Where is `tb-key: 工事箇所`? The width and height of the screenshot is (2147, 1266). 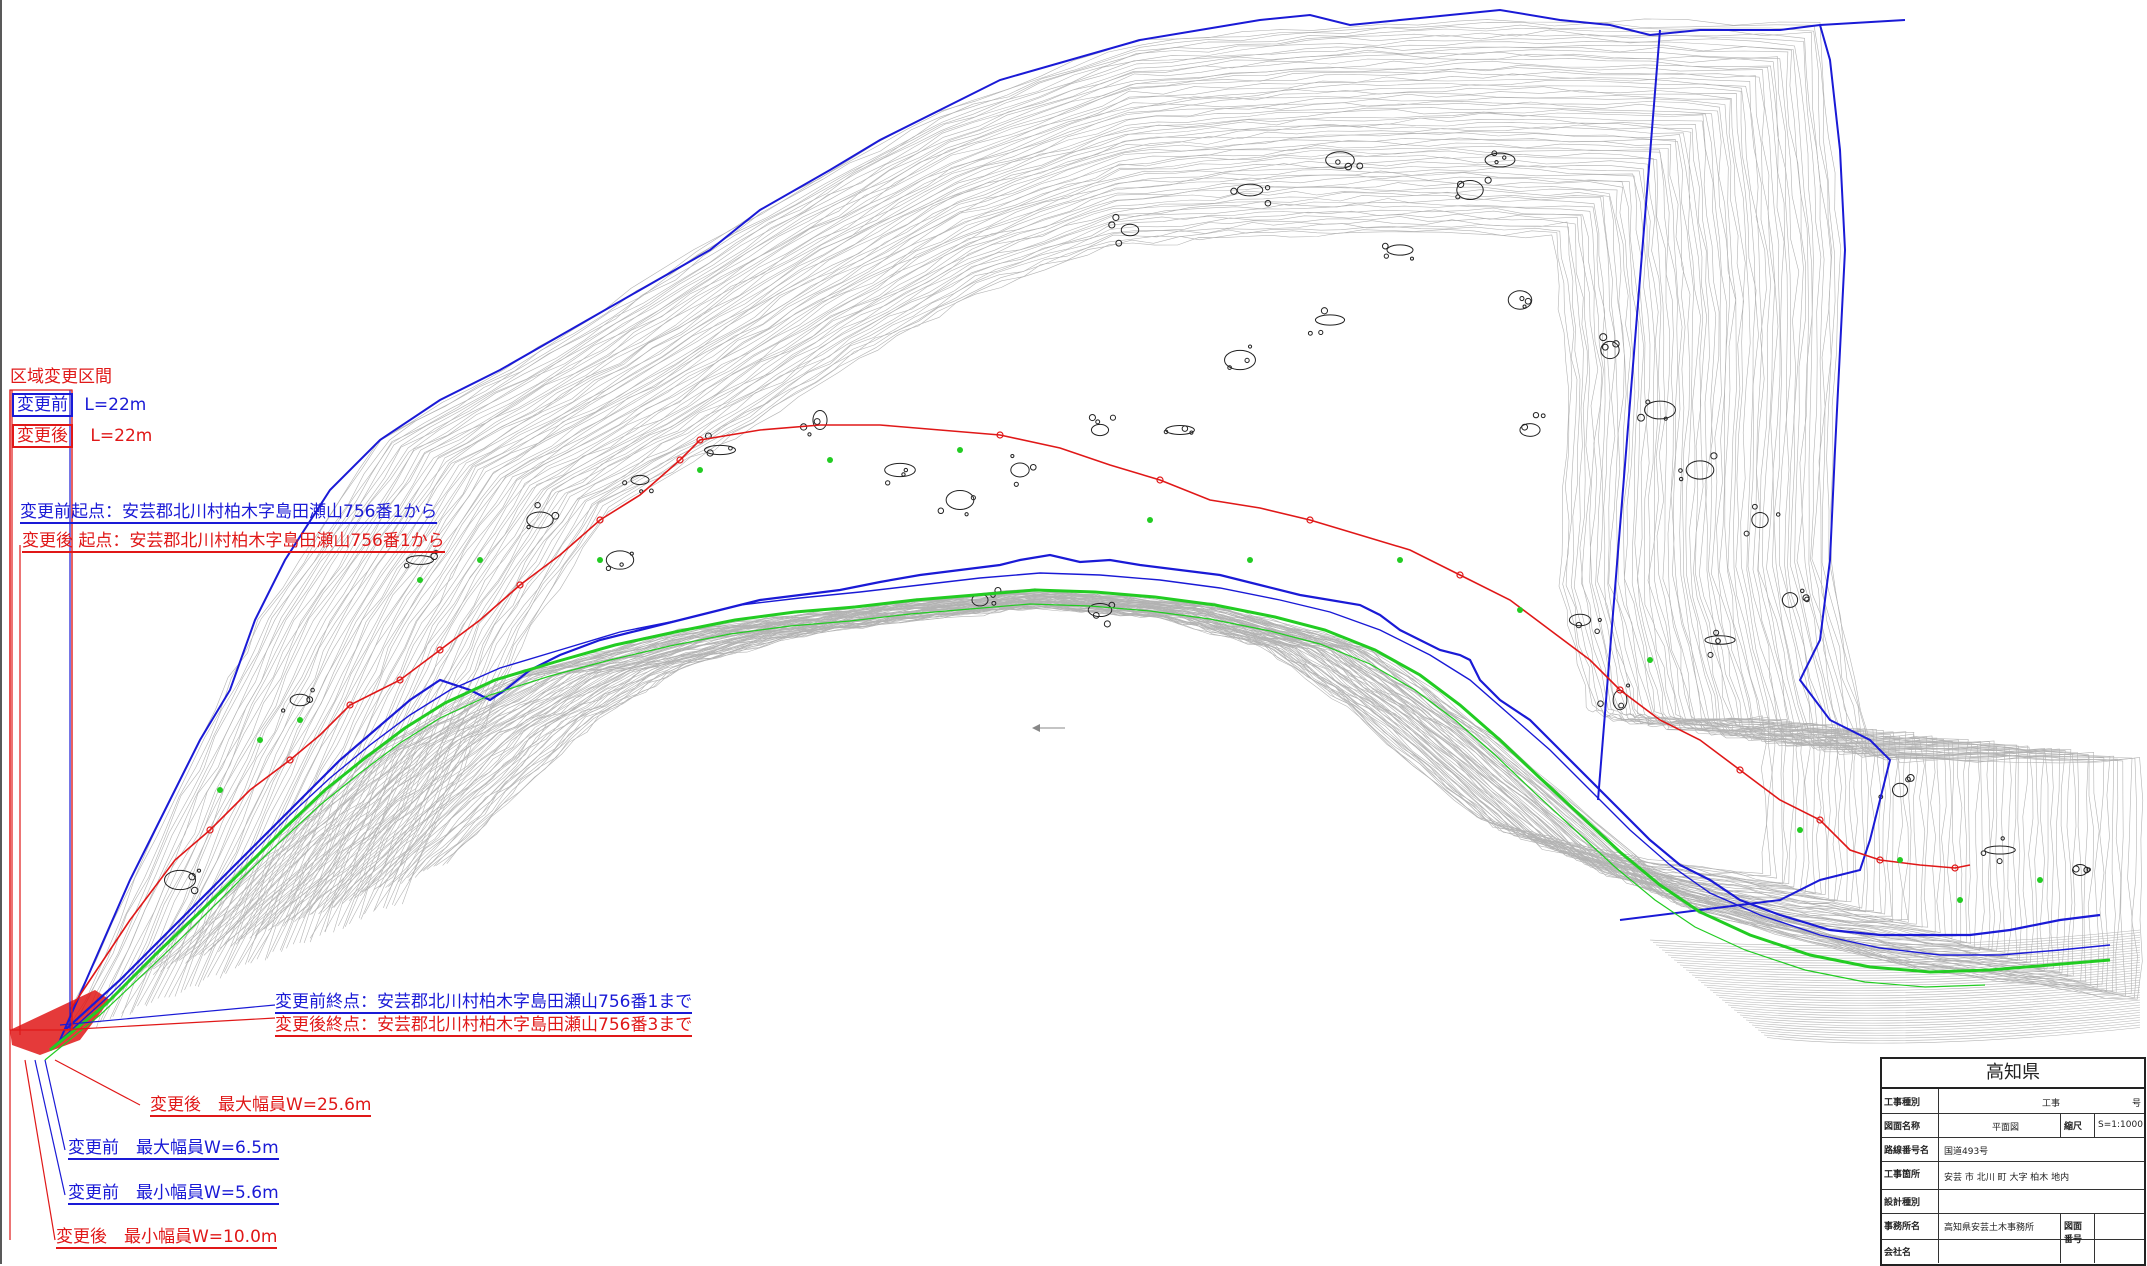
tb-key: 工事箇所 is located at coordinates (1902, 1175).